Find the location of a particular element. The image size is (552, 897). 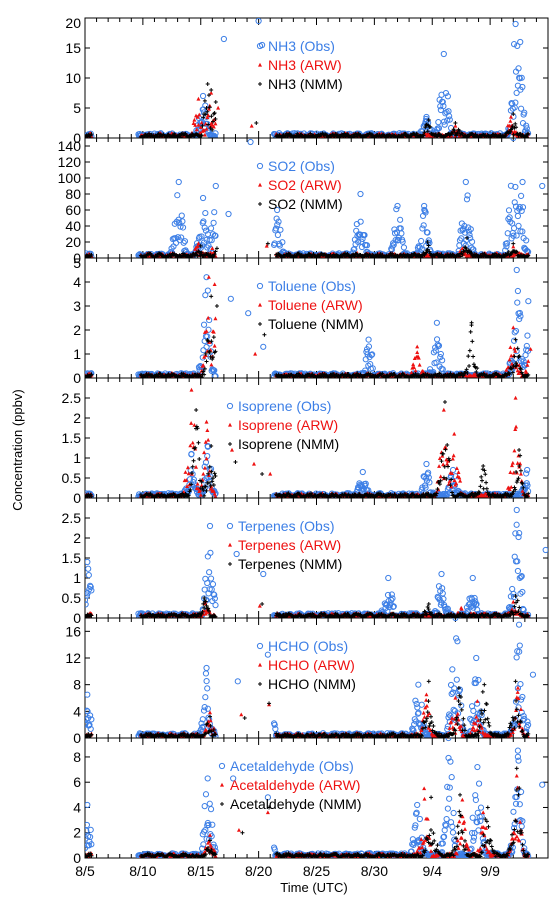

y-tick-label: 1 is located at coordinates (77, 458).